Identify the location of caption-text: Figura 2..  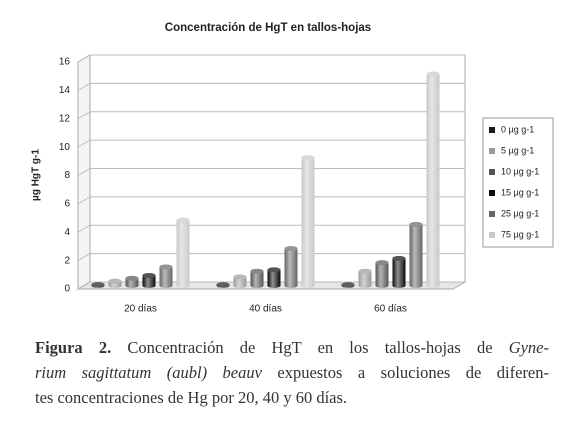
(73, 347).